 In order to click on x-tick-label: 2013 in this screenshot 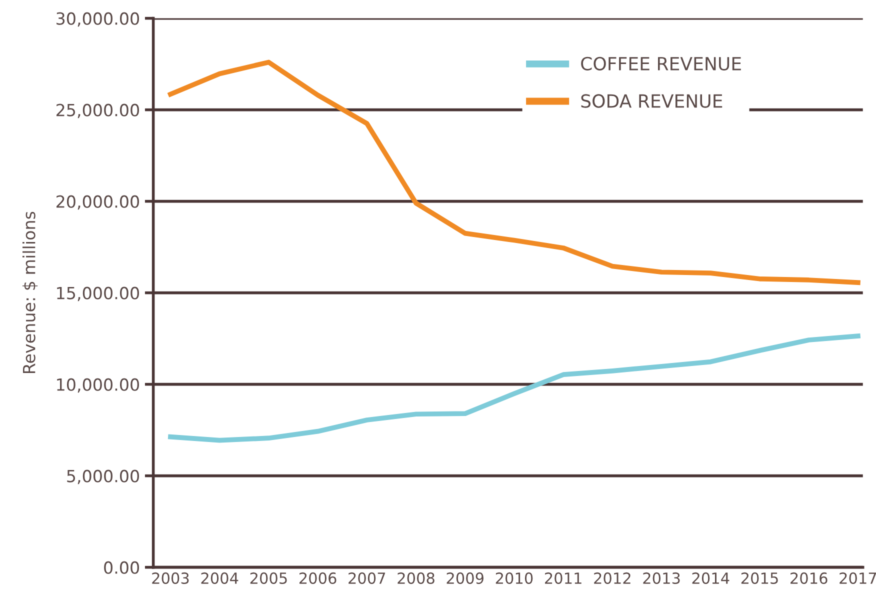, I will do `click(661, 578)`.